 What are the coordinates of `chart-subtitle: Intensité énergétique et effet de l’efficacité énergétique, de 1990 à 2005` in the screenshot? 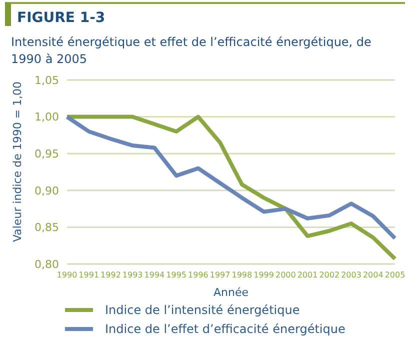 It's located at (191, 51).